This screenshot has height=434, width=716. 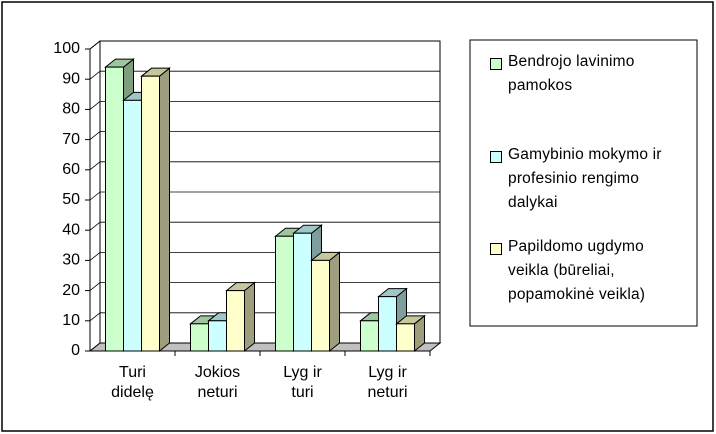 What do you see at coordinates (387, 382) in the screenshot?
I see `x-tick-label: Lyg ir neturi` at bounding box center [387, 382].